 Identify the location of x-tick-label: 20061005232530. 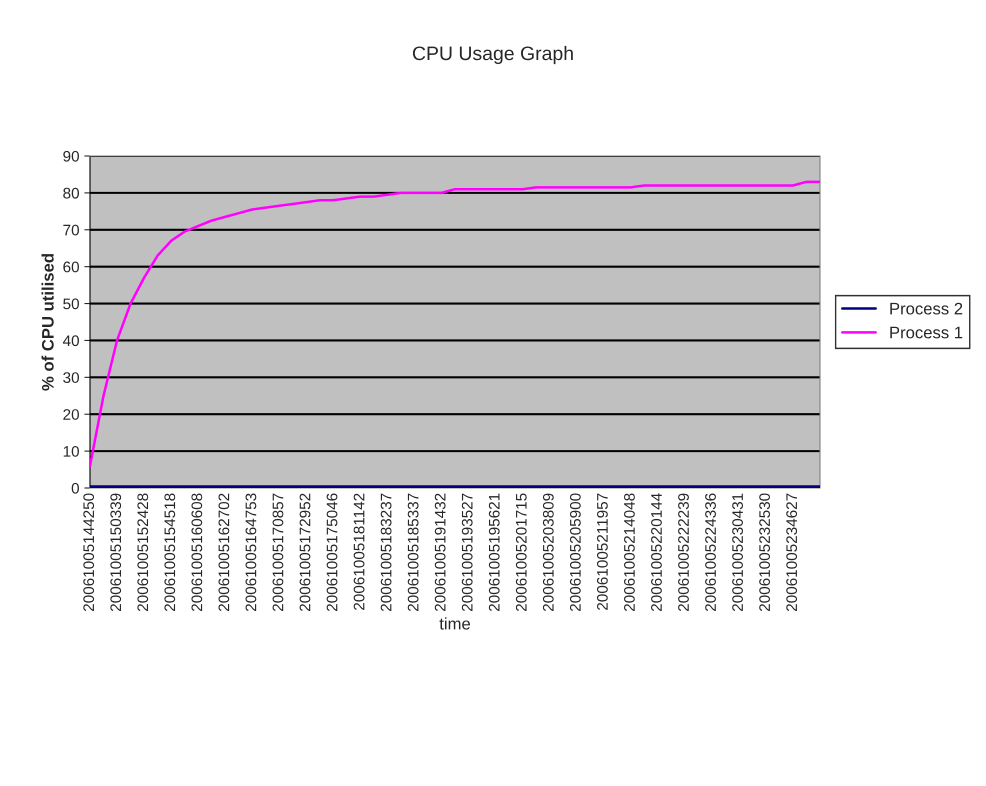
(764, 552).